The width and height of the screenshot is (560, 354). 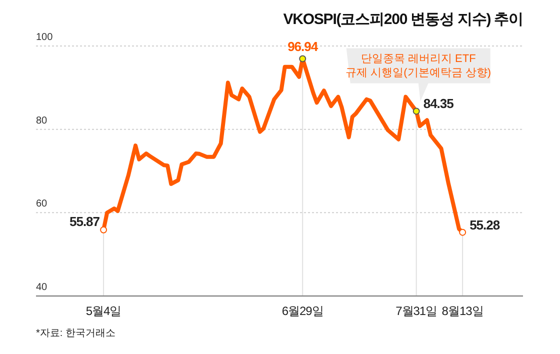 What do you see at coordinates (42, 120) in the screenshot?
I see `y-tick-label: 80` at bounding box center [42, 120].